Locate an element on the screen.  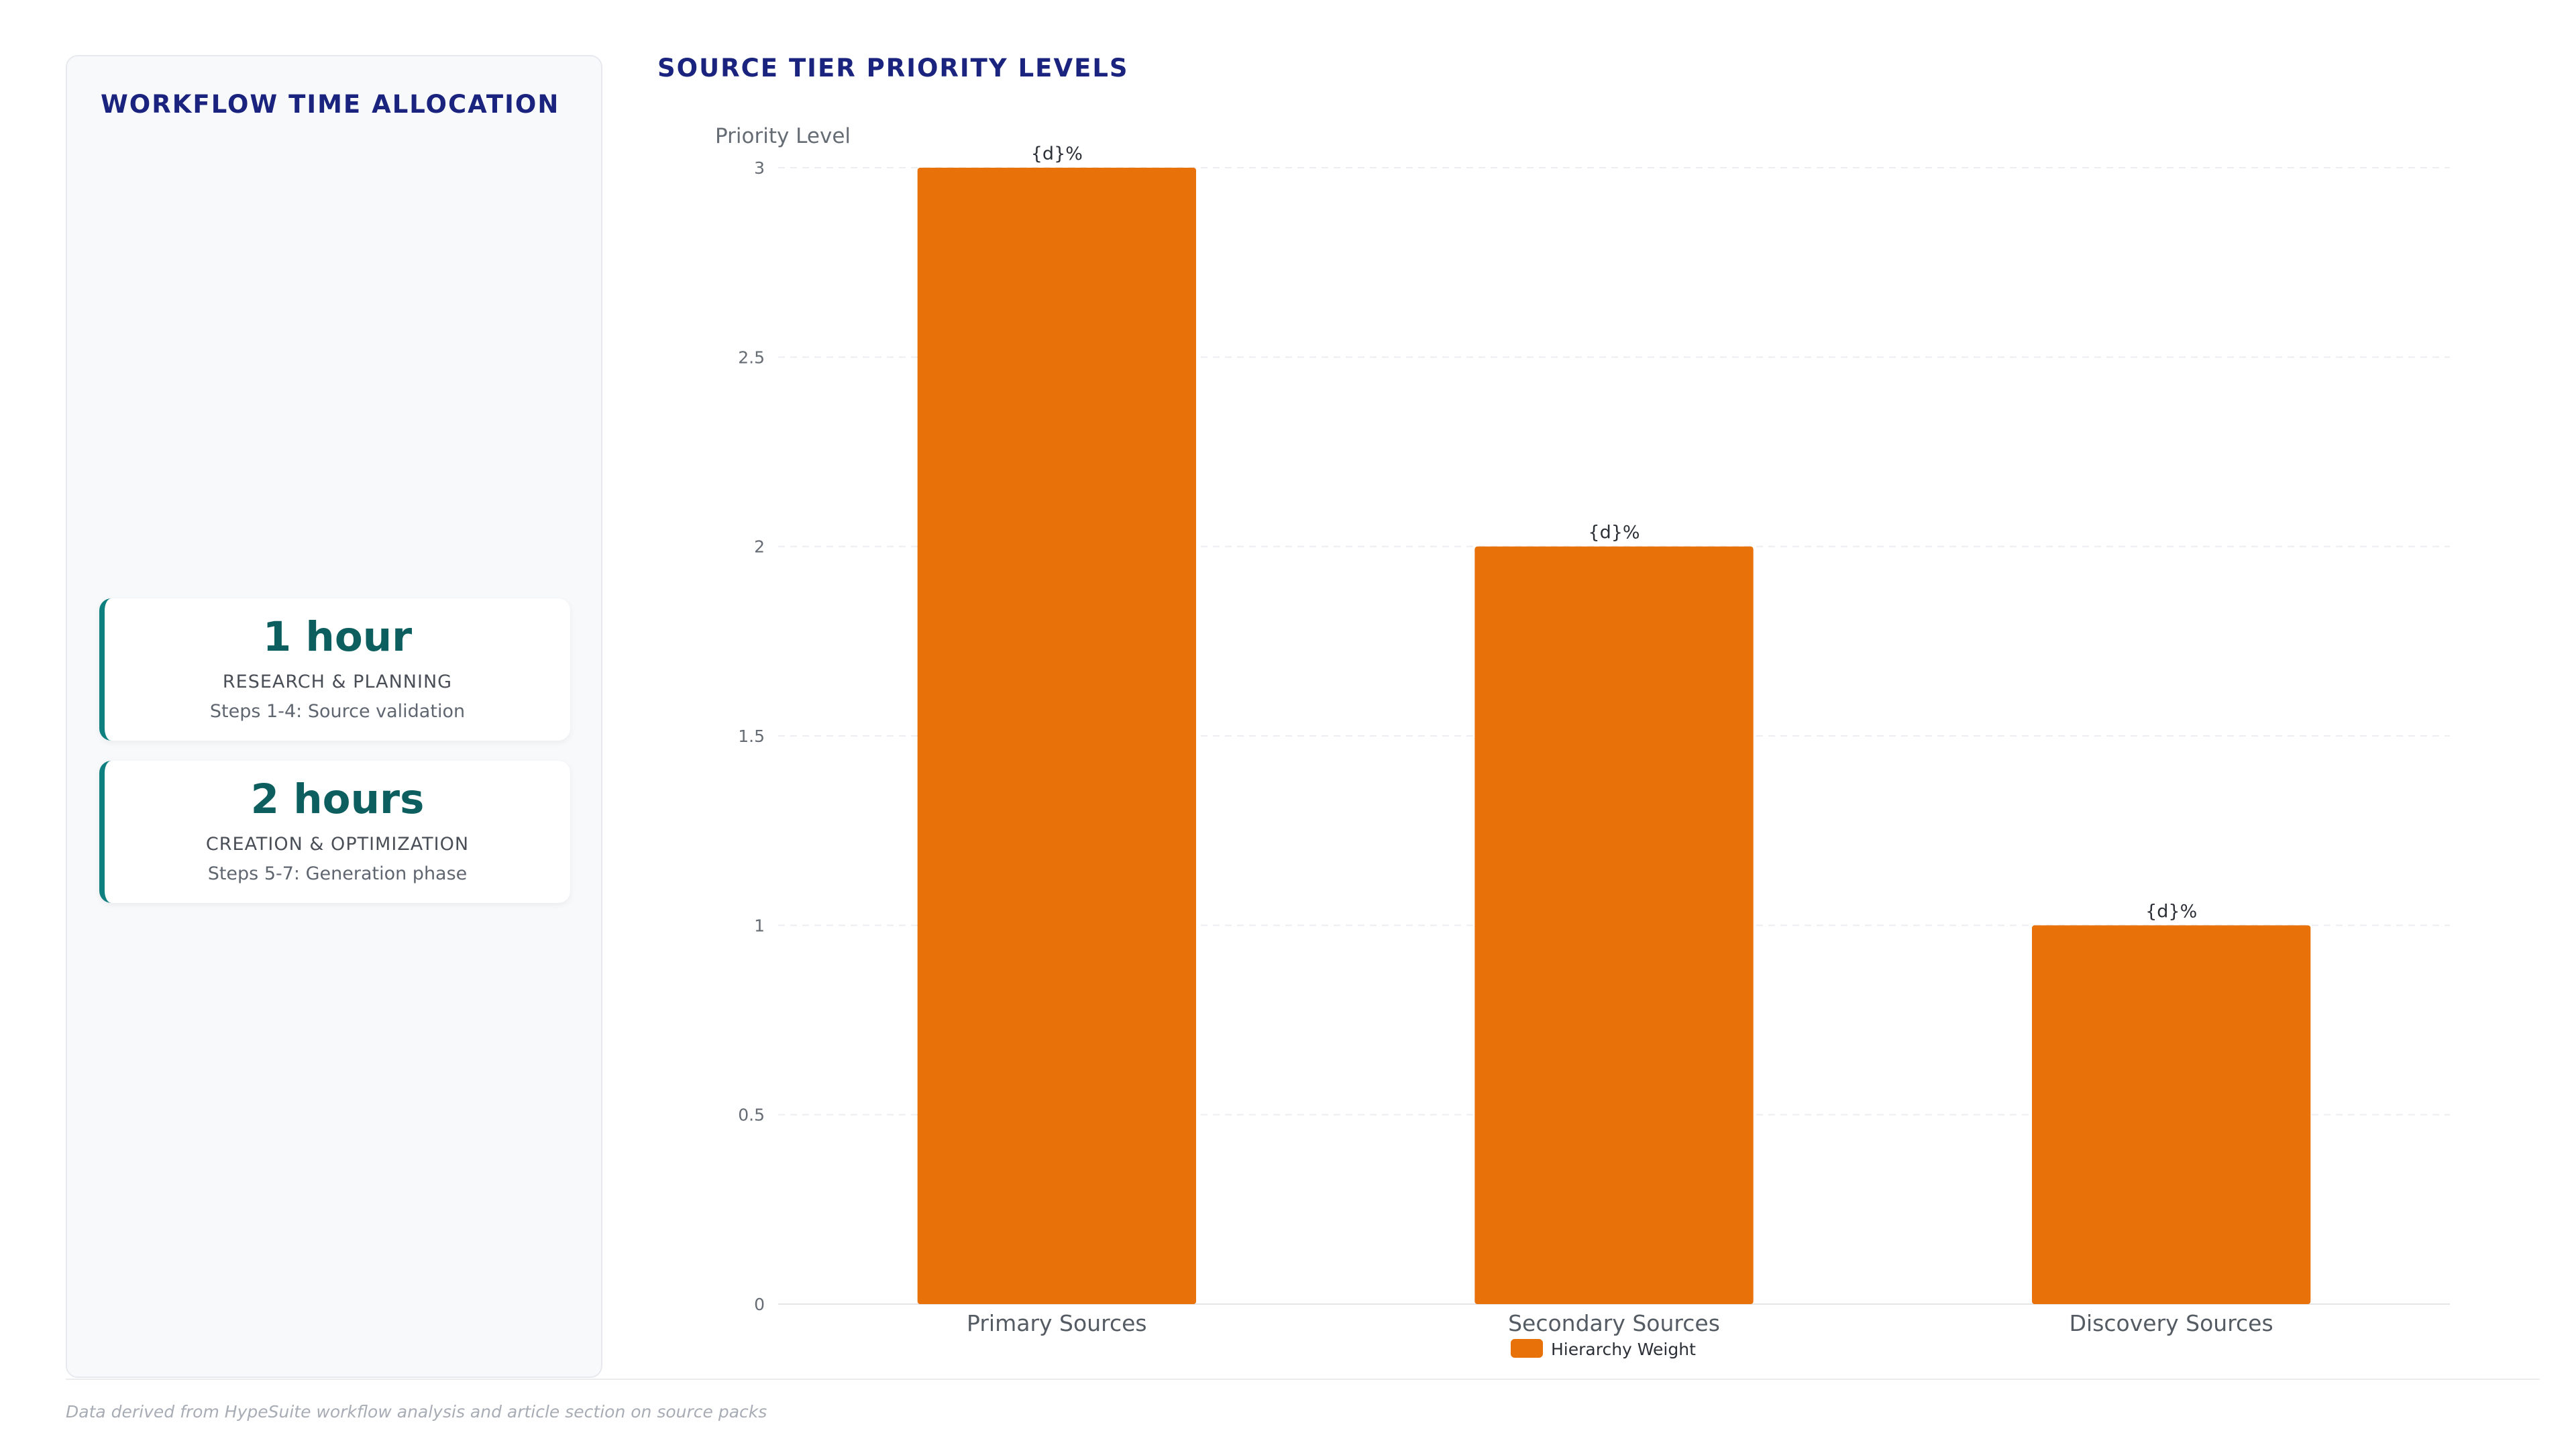
stat-subtitle: Steps 1-4: Source validation is located at coordinates (337, 711).